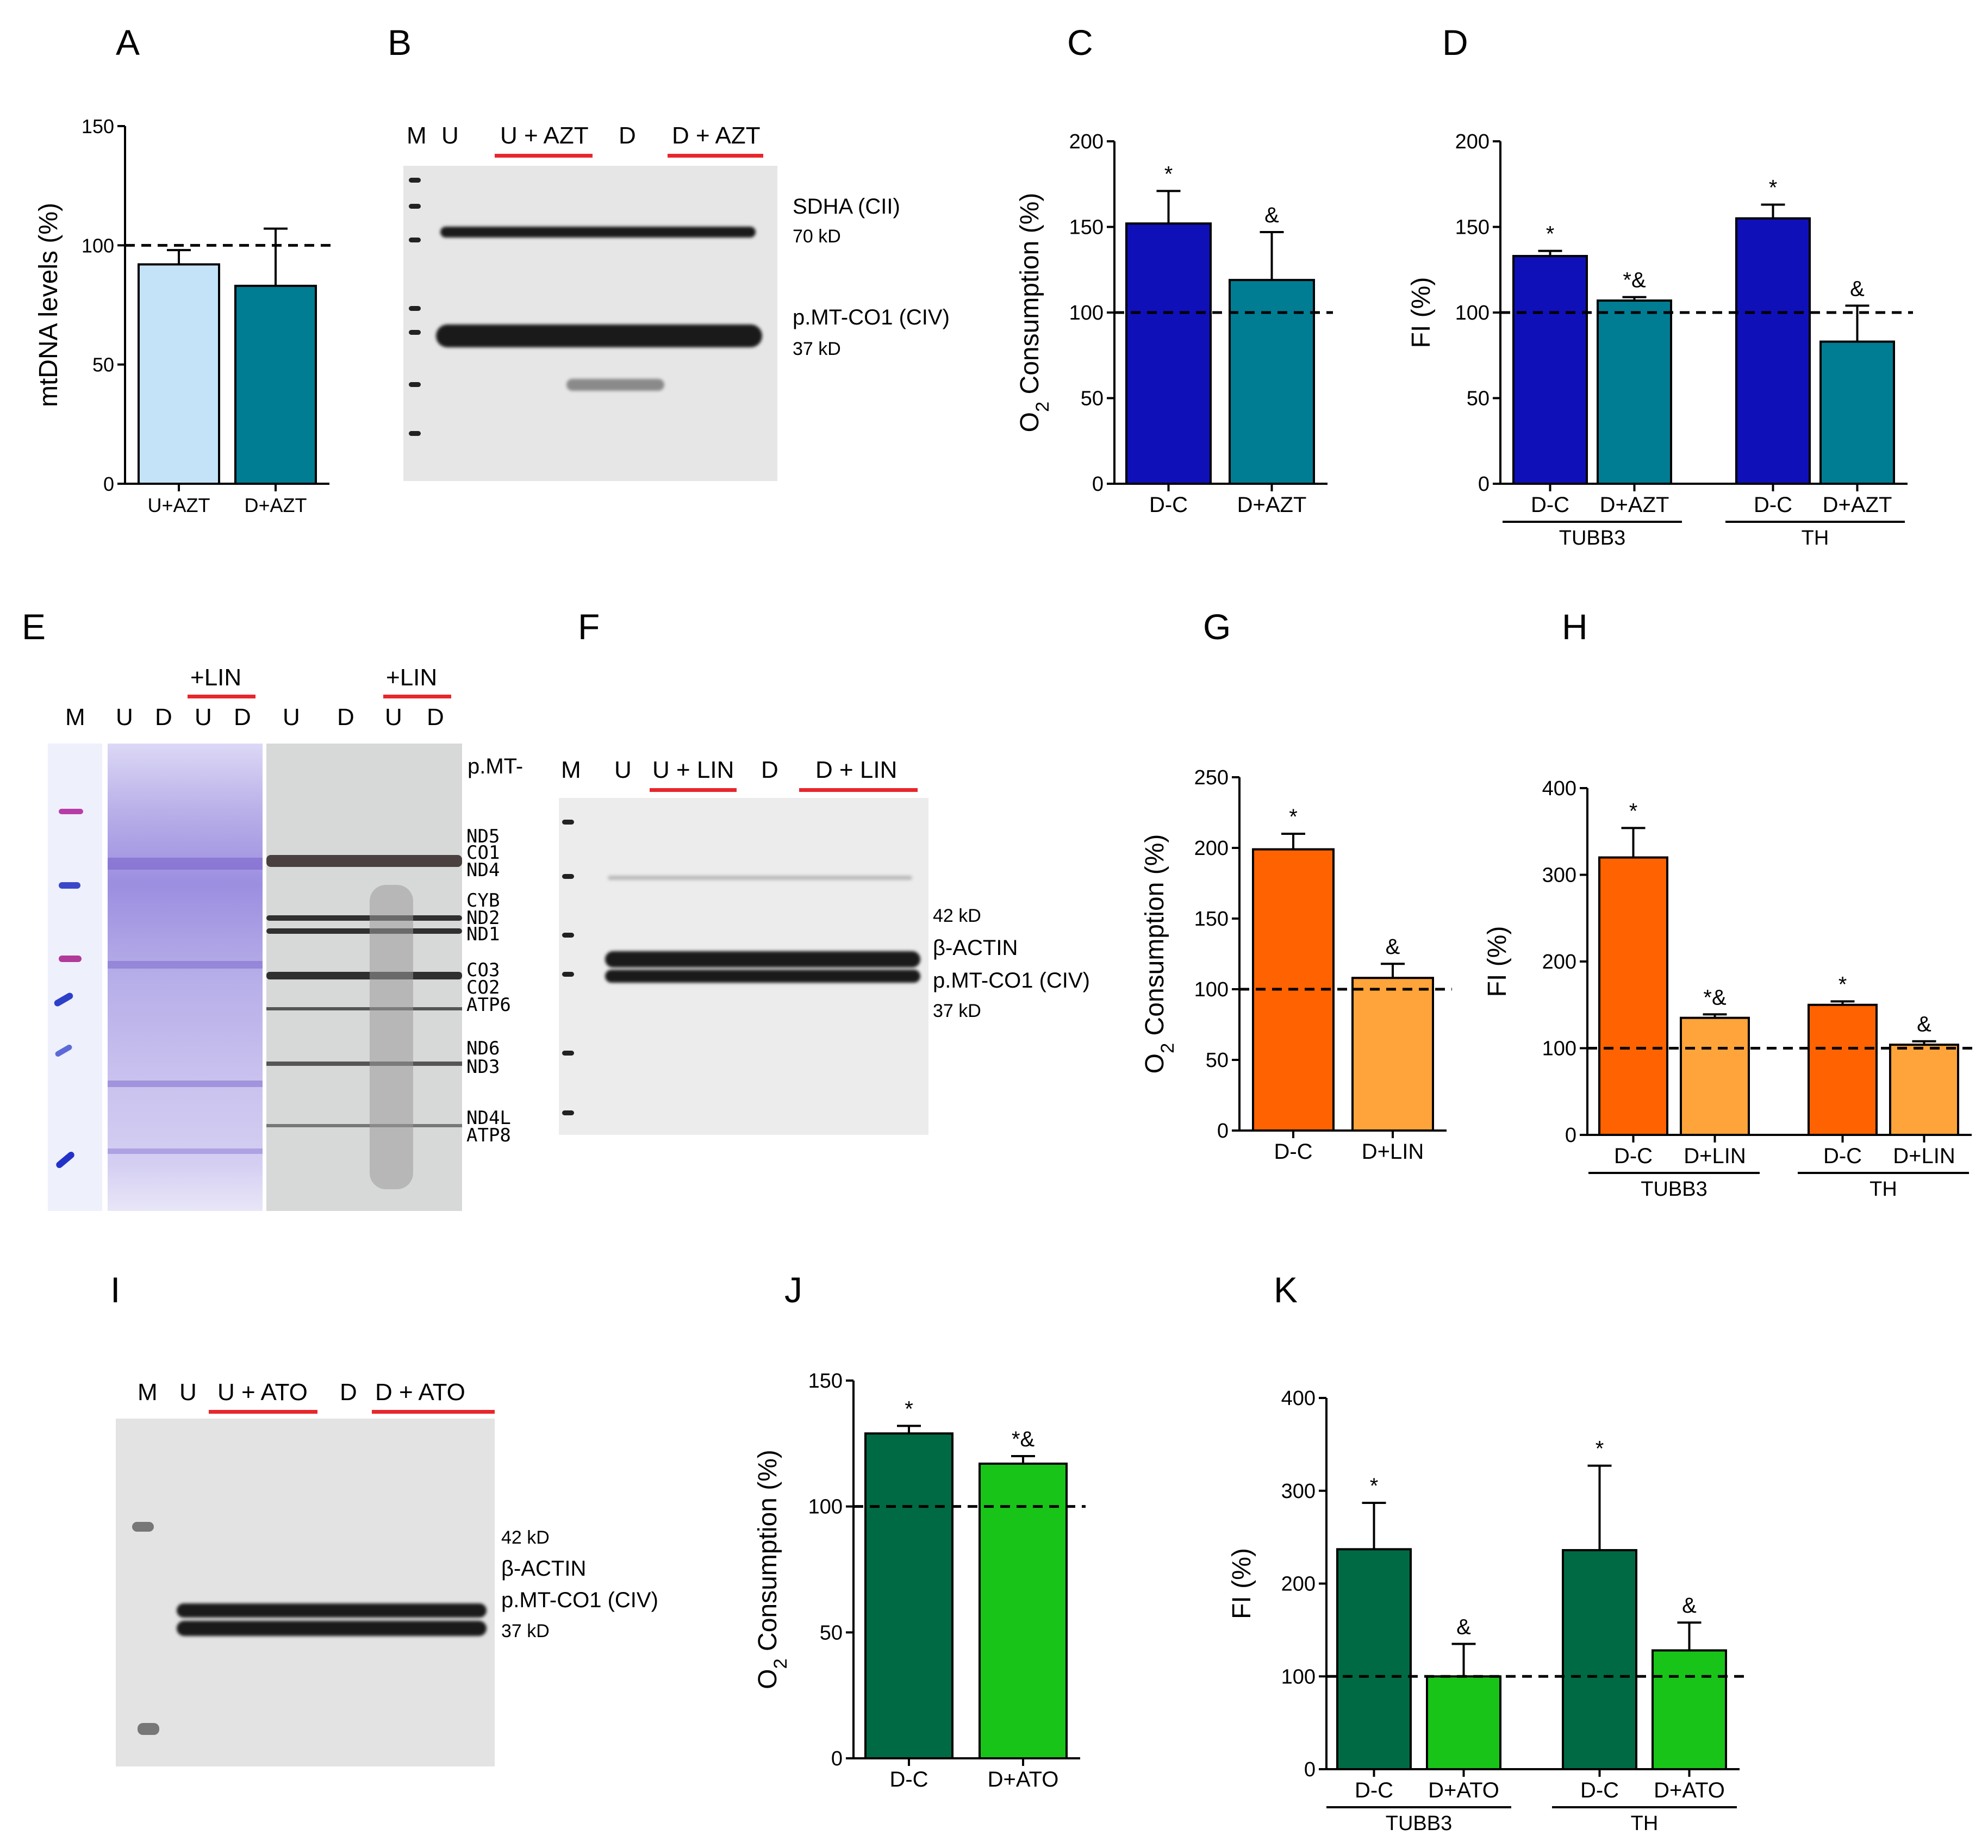 This screenshot has height=1848, width=1988. I want to click on chart-d-annotation-3: &, so click(1857, 289).